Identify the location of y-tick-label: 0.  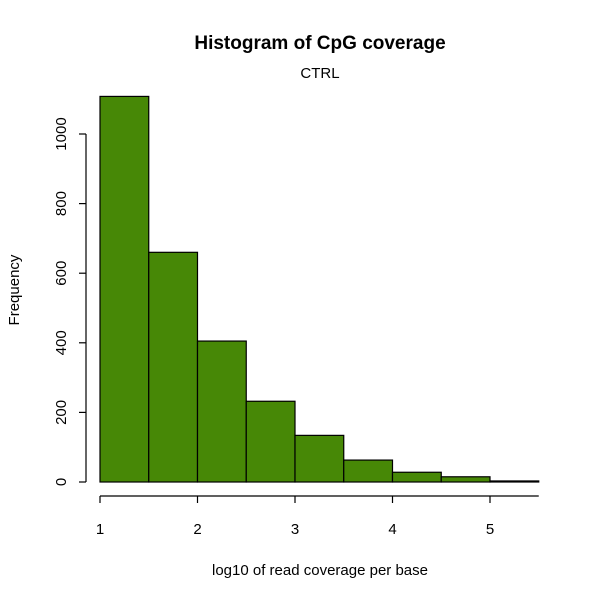
(61, 482).